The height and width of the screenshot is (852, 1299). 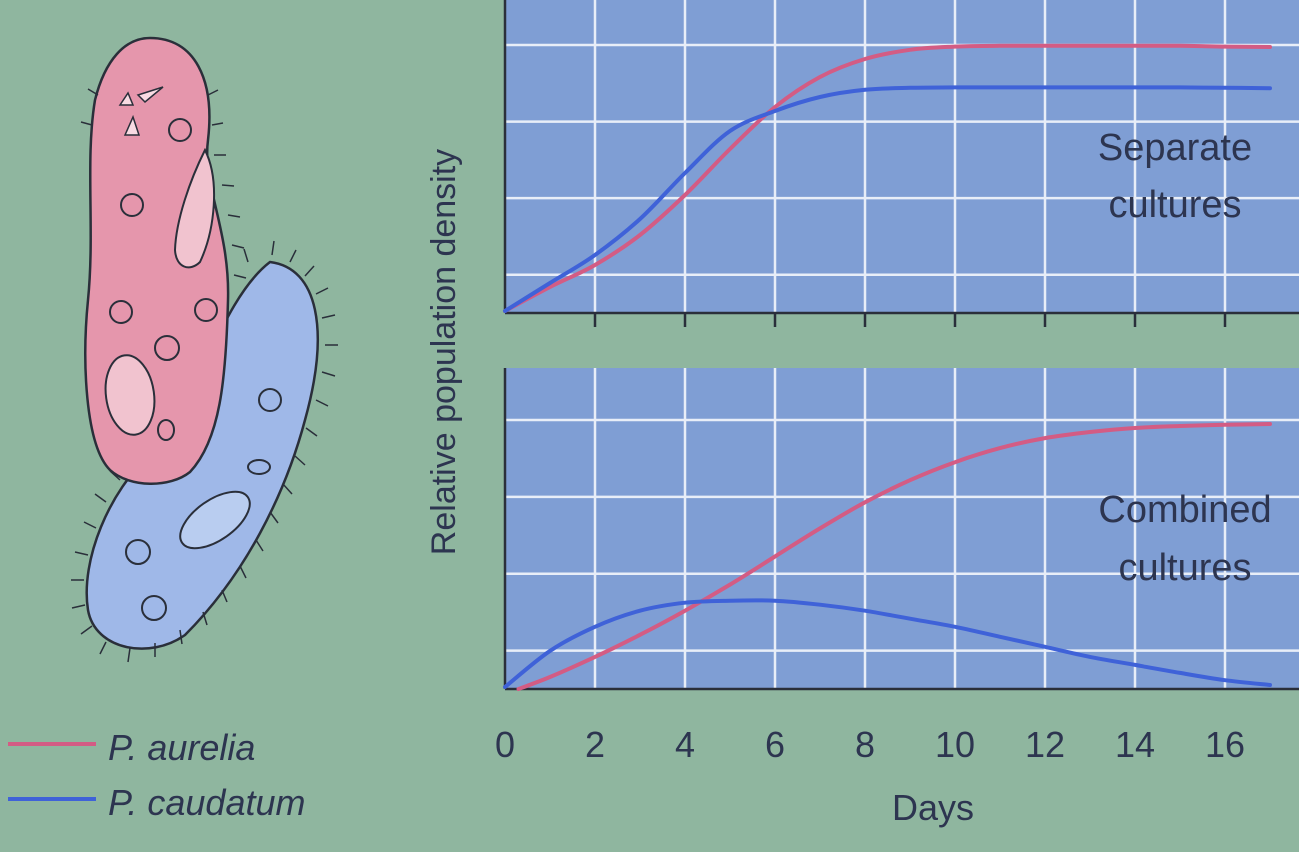 I want to click on panel-annotation-line: Separate, so click(x=1175, y=148).